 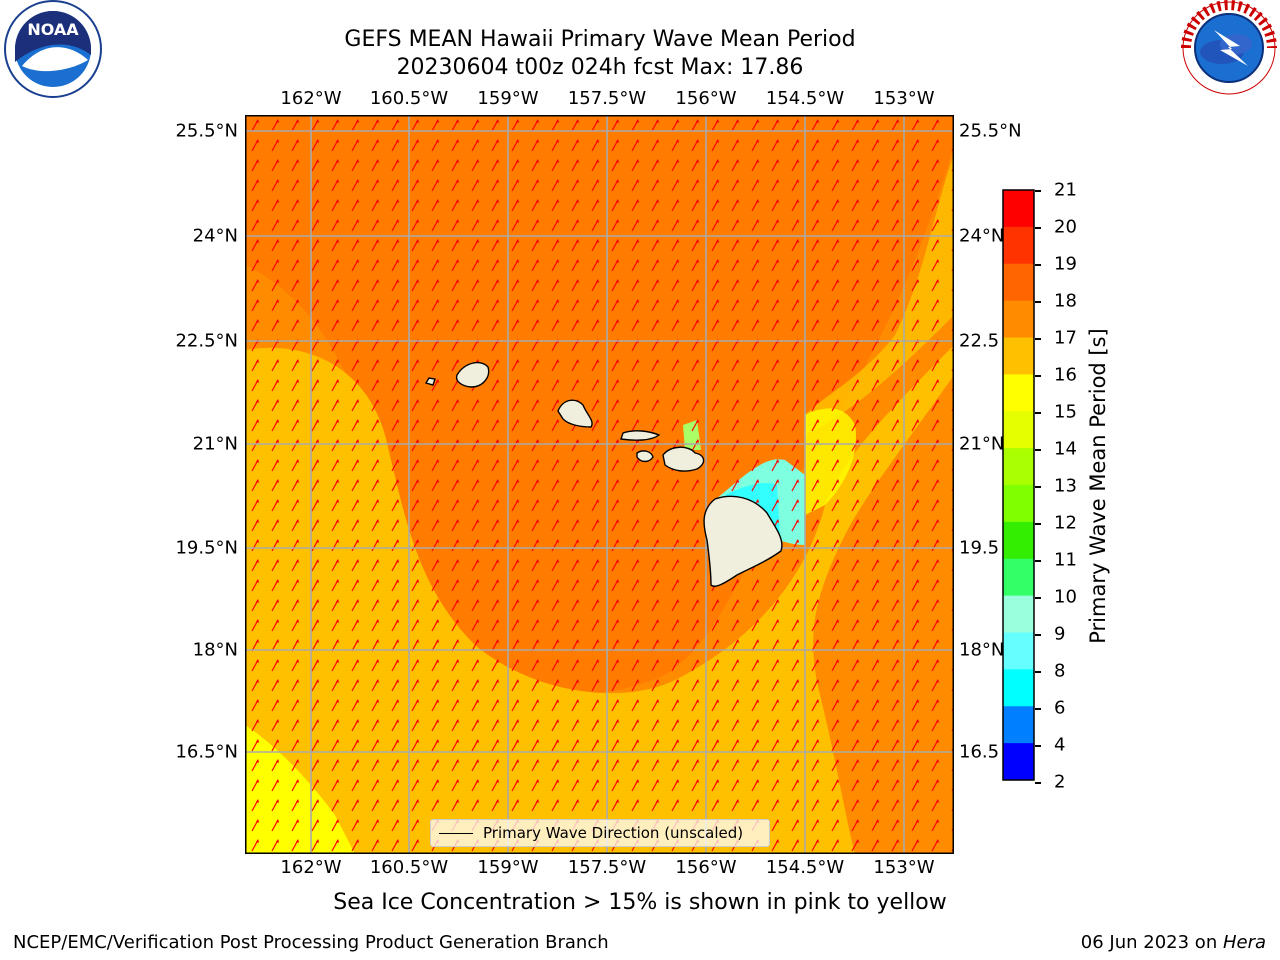 I want to click on lat-label-right: 21°N, so click(x=982, y=444).